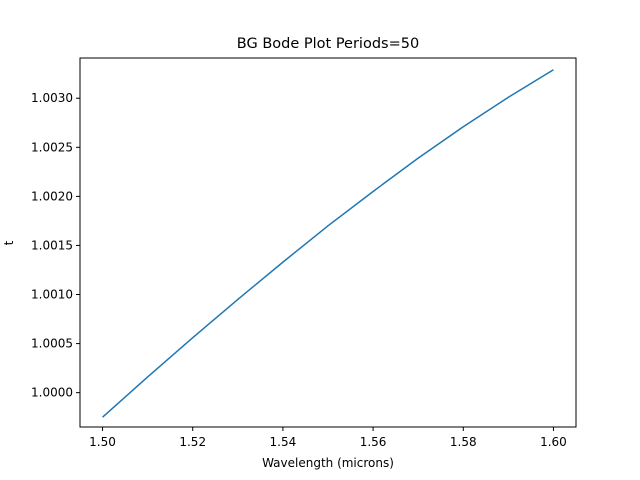 The image size is (640, 480). What do you see at coordinates (463, 442) in the screenshot?
I see `x-tick-label: 1.58` at bounding box center [463, 442].